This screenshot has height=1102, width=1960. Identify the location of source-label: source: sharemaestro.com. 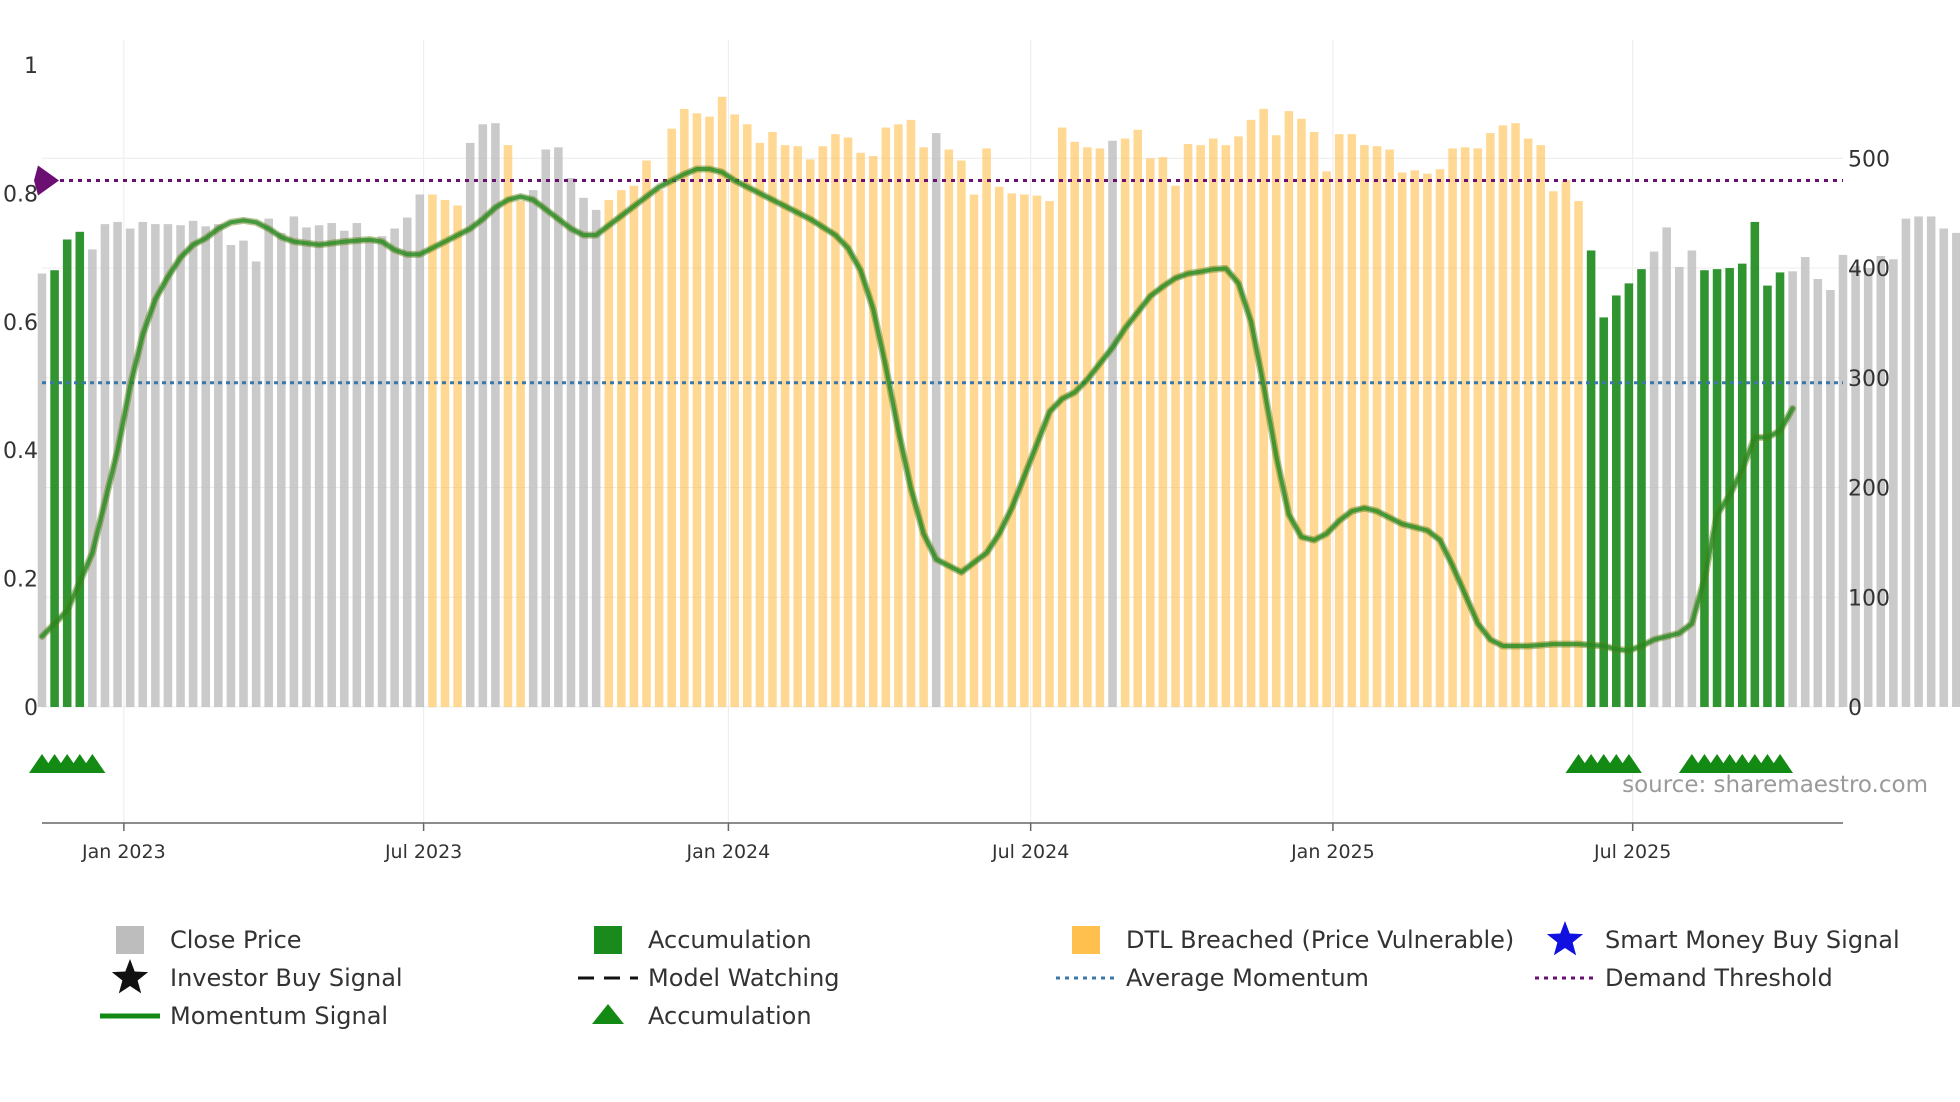
(1775, 785).